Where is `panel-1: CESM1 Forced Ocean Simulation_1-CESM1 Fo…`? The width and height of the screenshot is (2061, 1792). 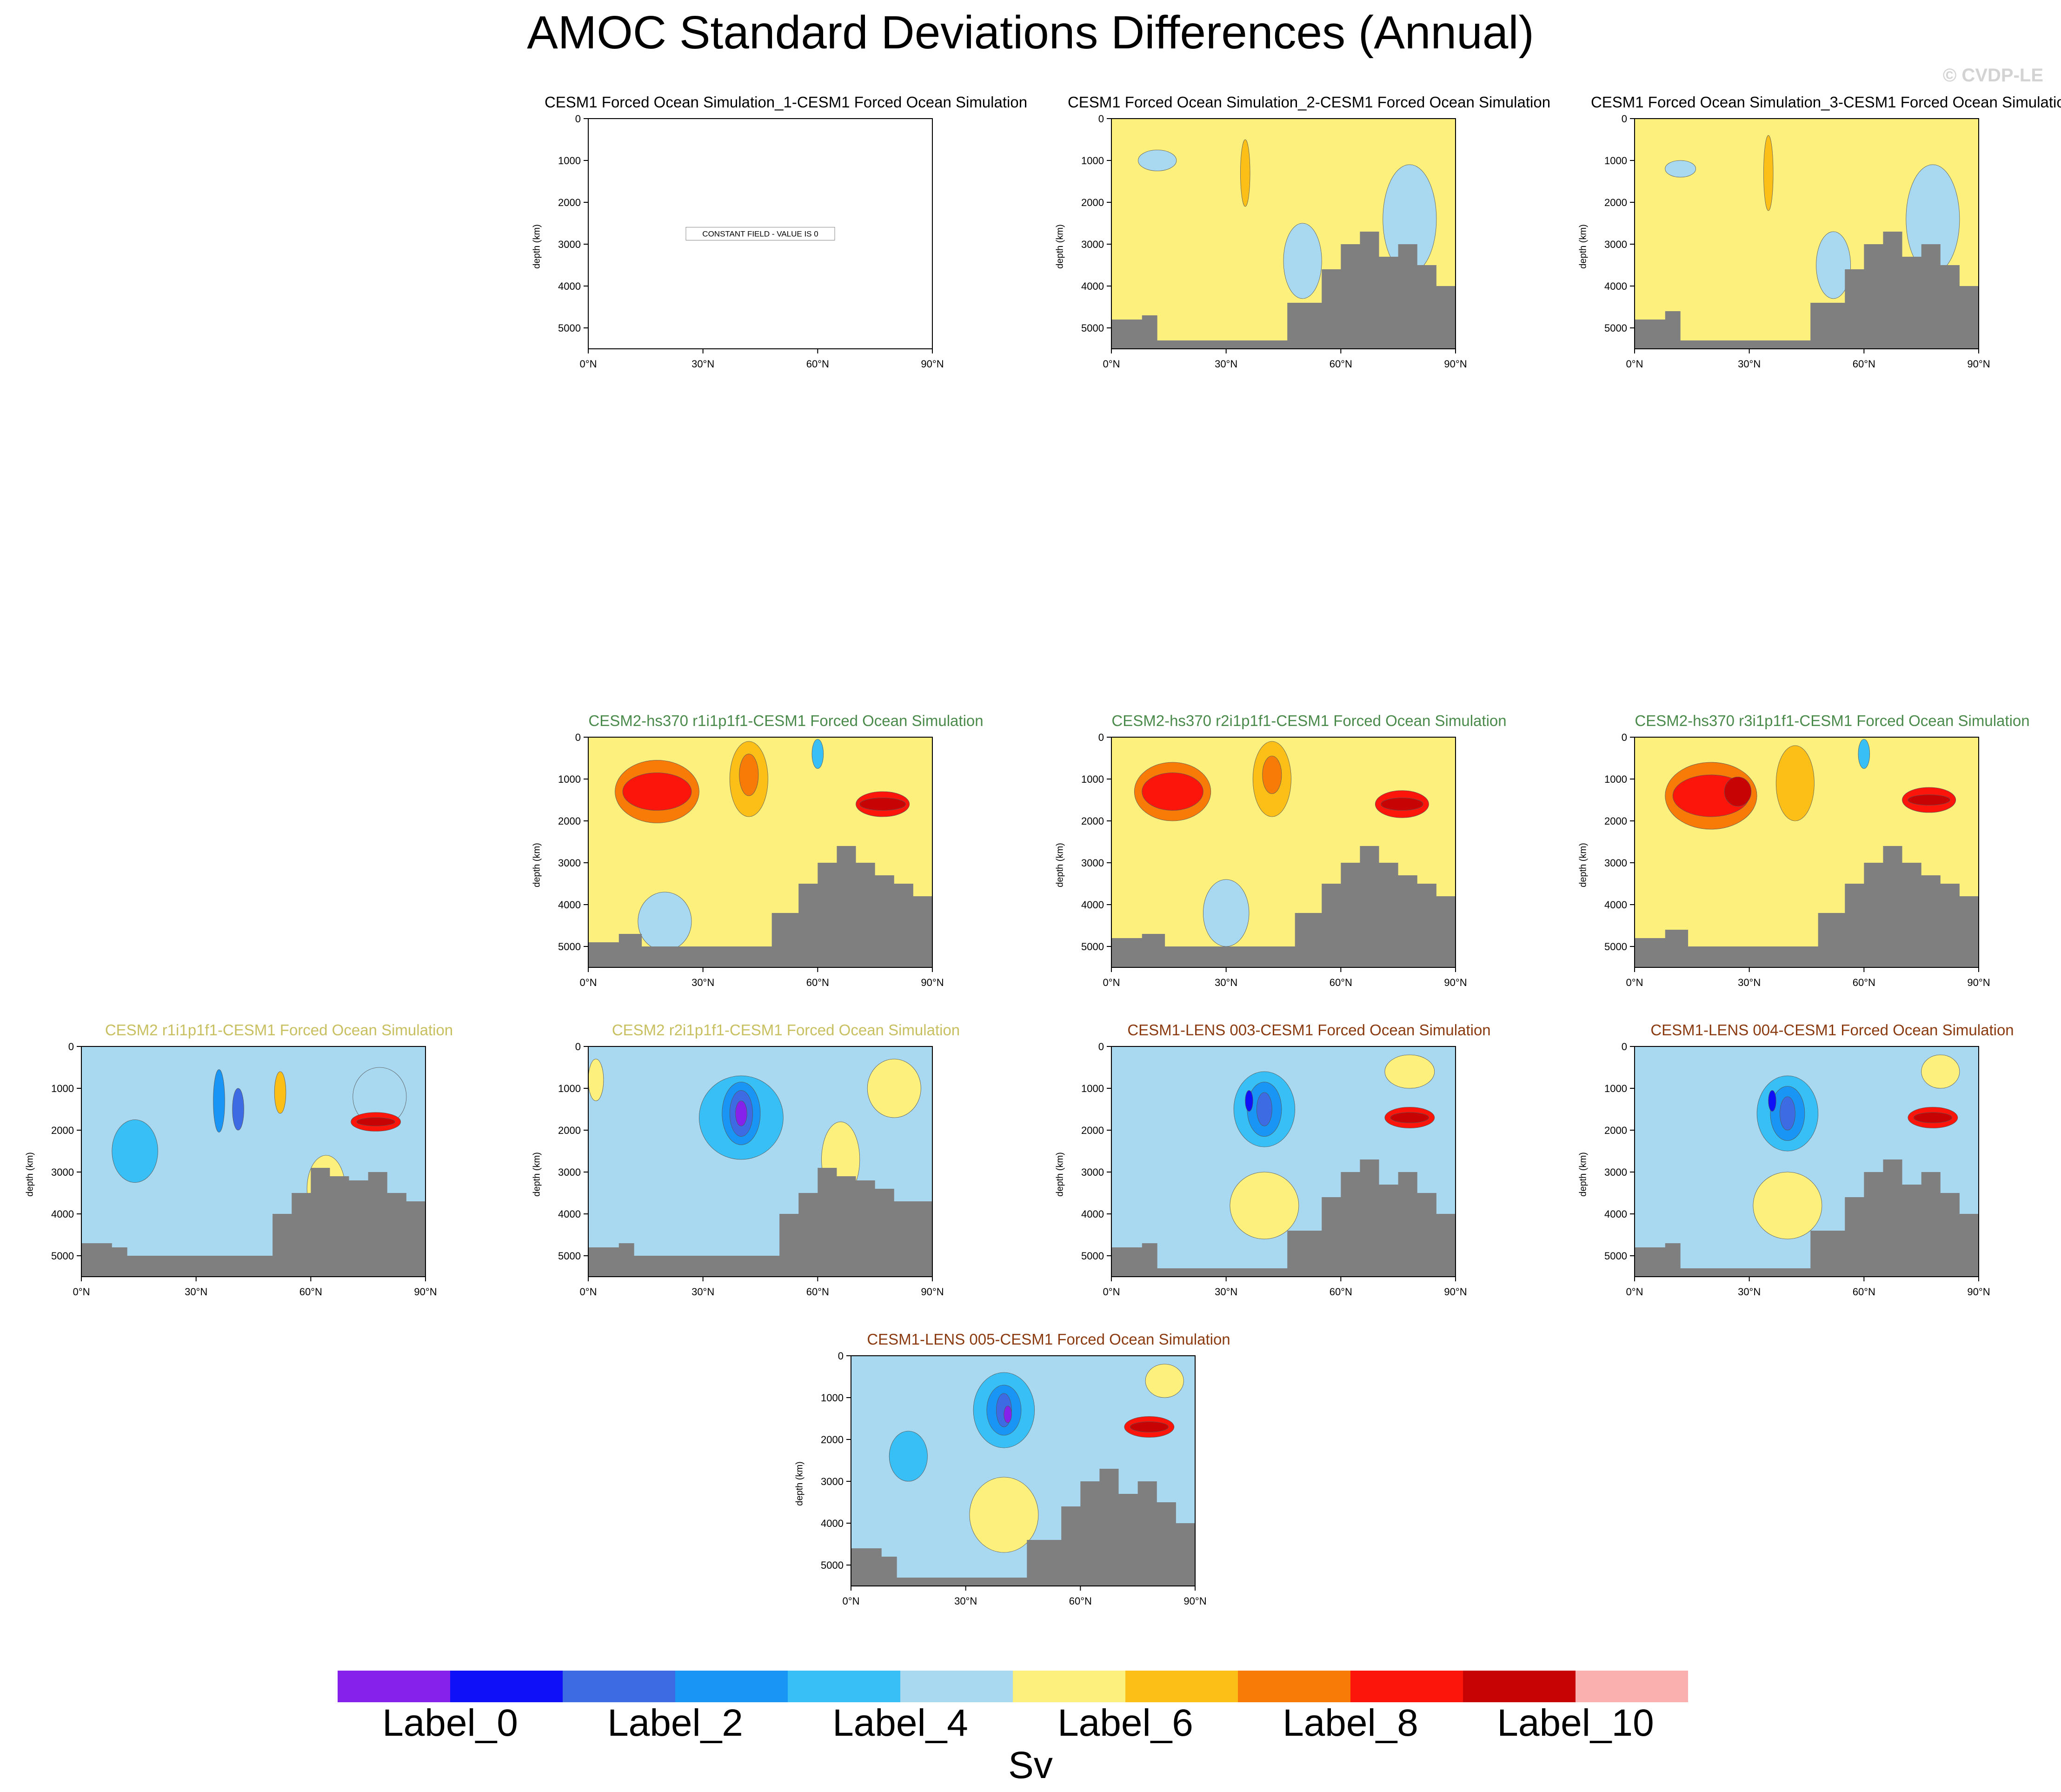 panel-1: CESM1 Forced Ocean Simulation_1-CESM1 Fo… is located at coordinates (786, 232).